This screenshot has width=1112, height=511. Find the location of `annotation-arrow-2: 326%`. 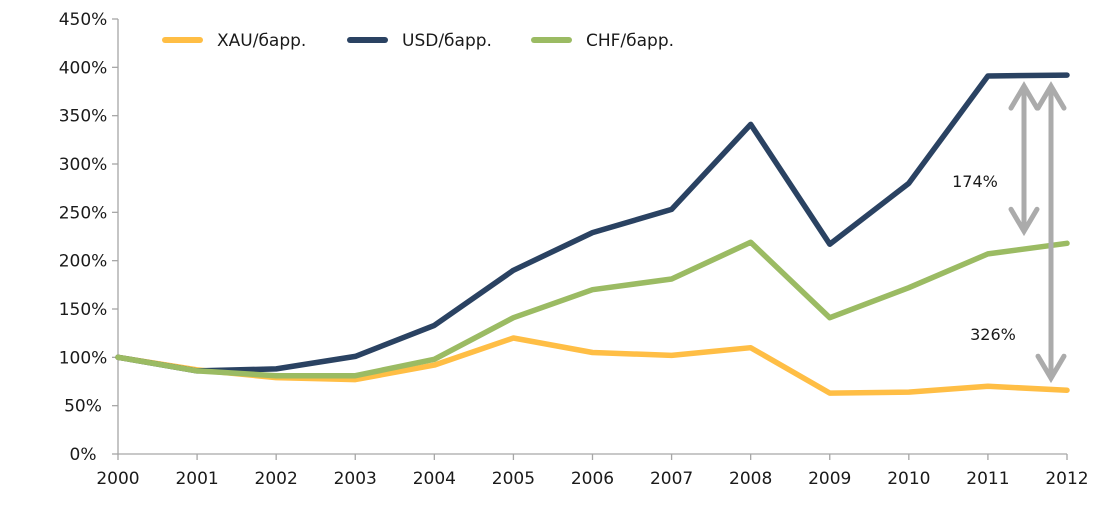

annotation-arrow-2: 326% is located at coordinates (1018, 232).